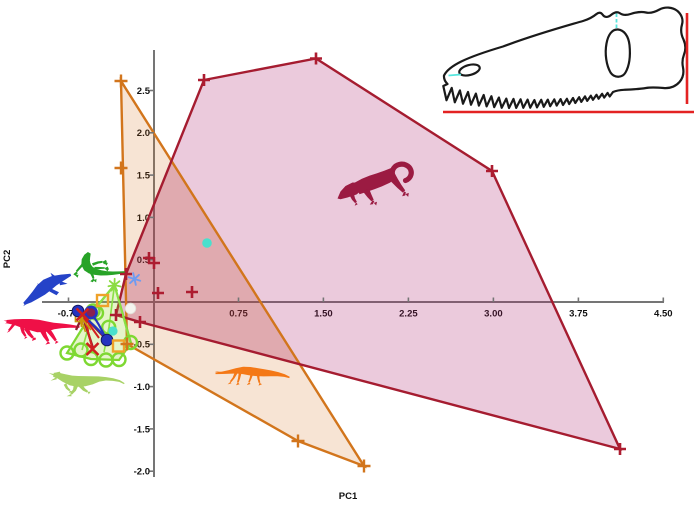 The width and height of the screenshot is (700, 523). What do you see at coordinates (142, 387) in the screenshot?
I see `svg-text: -1.0` at bounding box center [142, 387].